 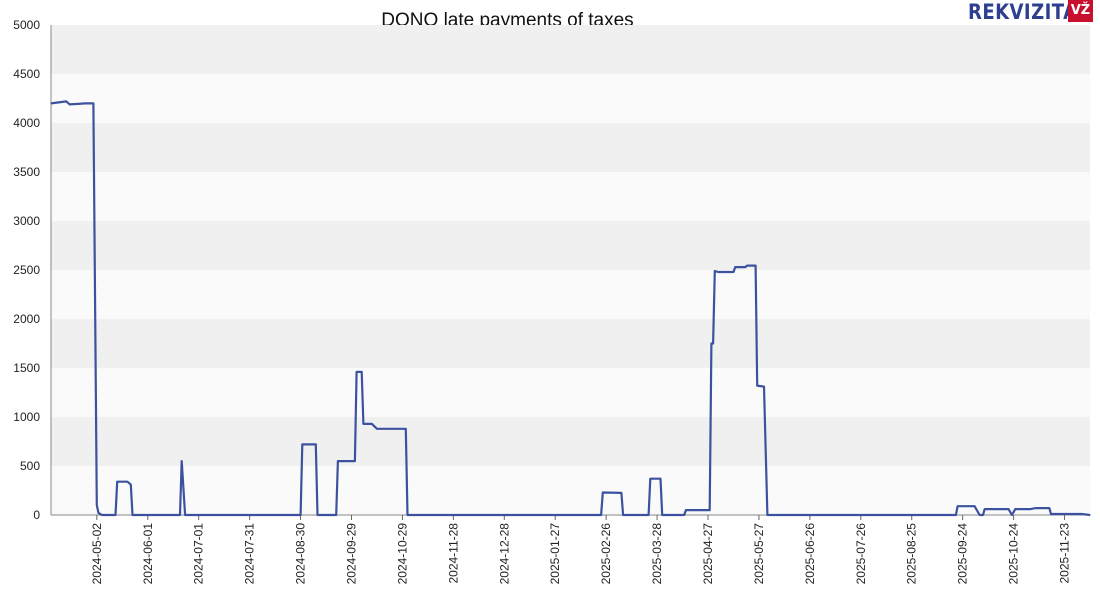 I want to click on y-tick-label: 4500, so click(x=26, y=74).